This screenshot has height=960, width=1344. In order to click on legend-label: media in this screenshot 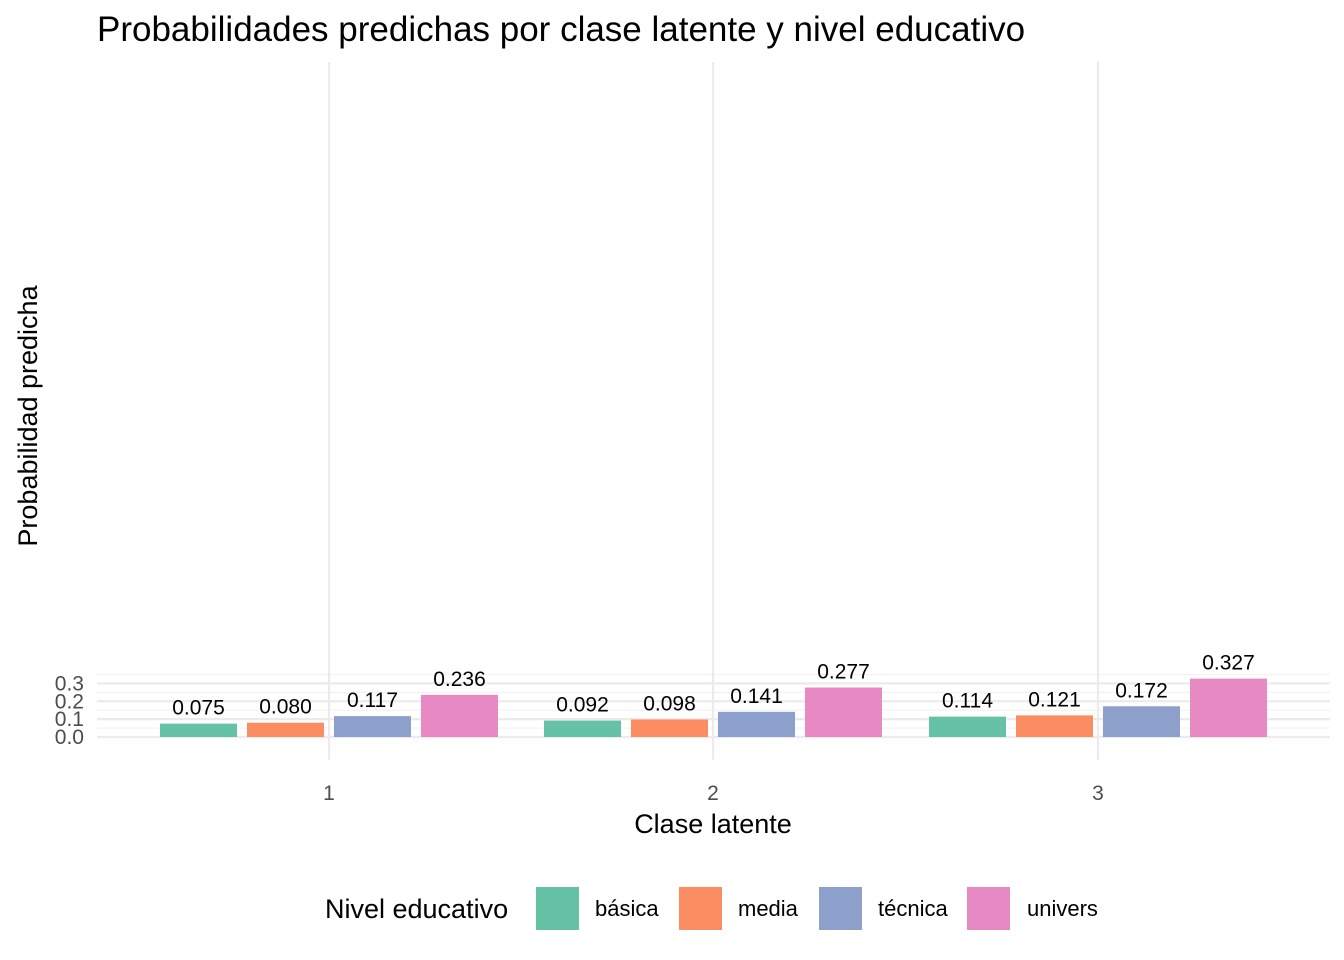, I will do `click(768, 908)`.